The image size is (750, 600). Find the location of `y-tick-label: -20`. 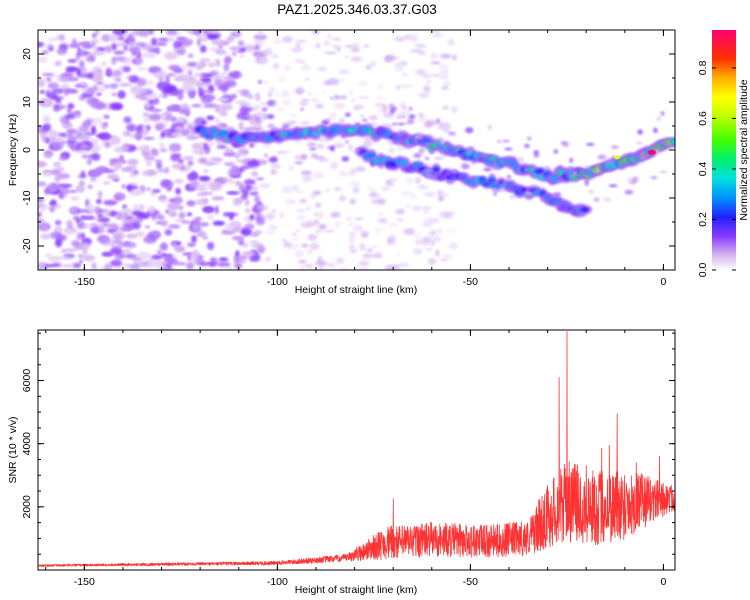

y-tick-label: -20 is located at coordinates (27, 245).